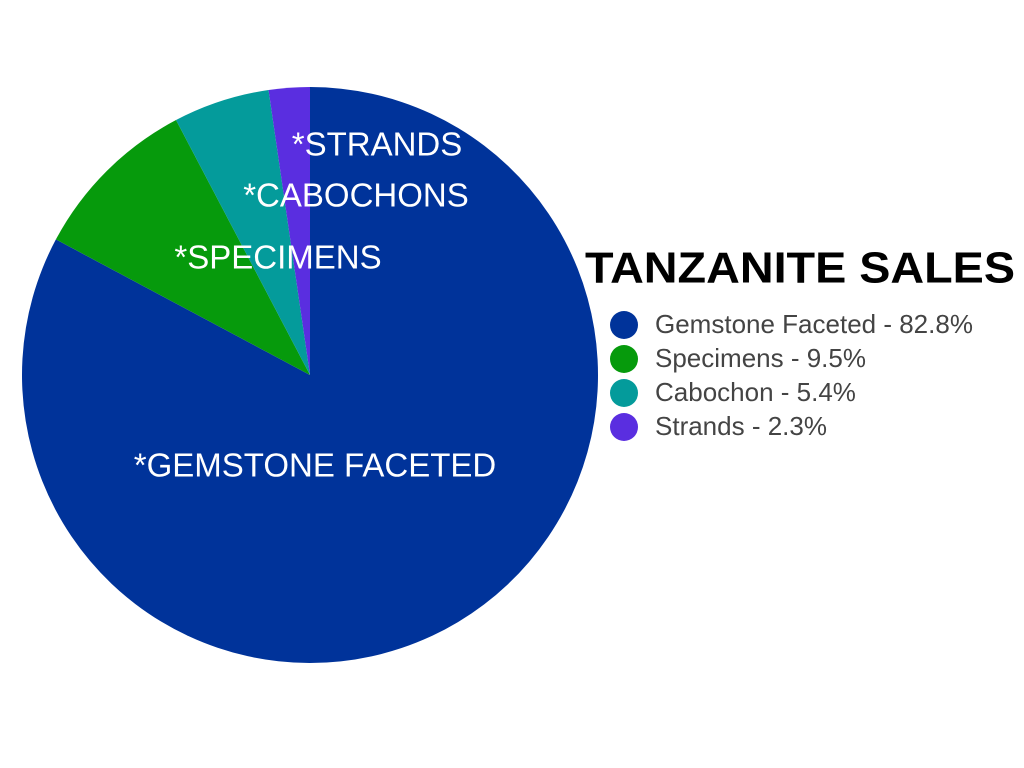  What do you see at coordinates (800, 268) in the screenshot?
I see `chart-title: TANZANITE SALES` at bounding box center [800, 268].